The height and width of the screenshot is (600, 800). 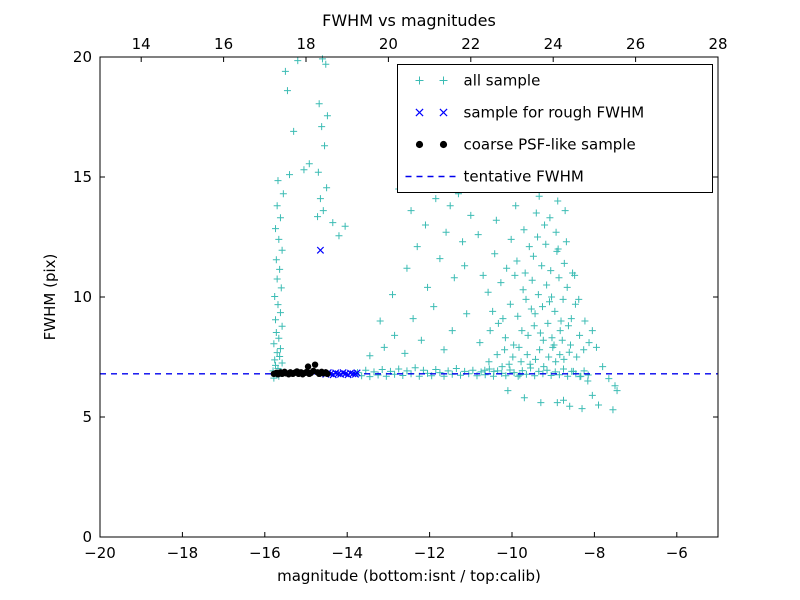 What do you see at coordinates (470, 44) in the screenshot?
I see `top-tick-label: 22` at bounding box center [470, 44].